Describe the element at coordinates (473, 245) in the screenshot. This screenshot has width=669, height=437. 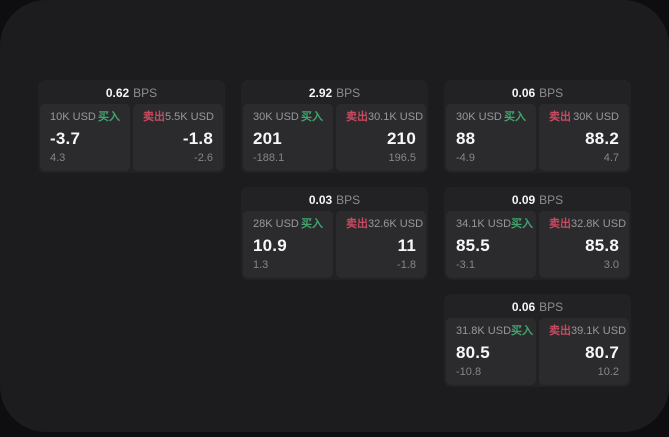
I see `buy-price: 85.5` at that location.